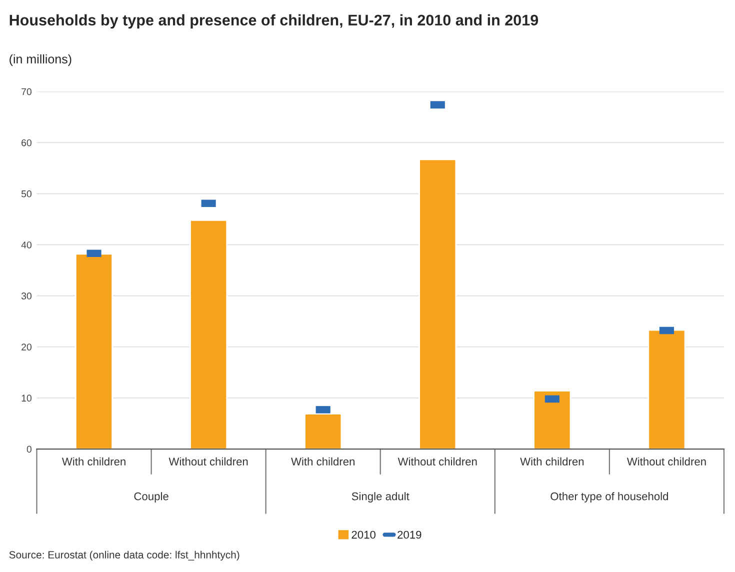 The width and height of the screenshot is (735, 572). I want to click on legend-label: 2010, so click(364, 534).